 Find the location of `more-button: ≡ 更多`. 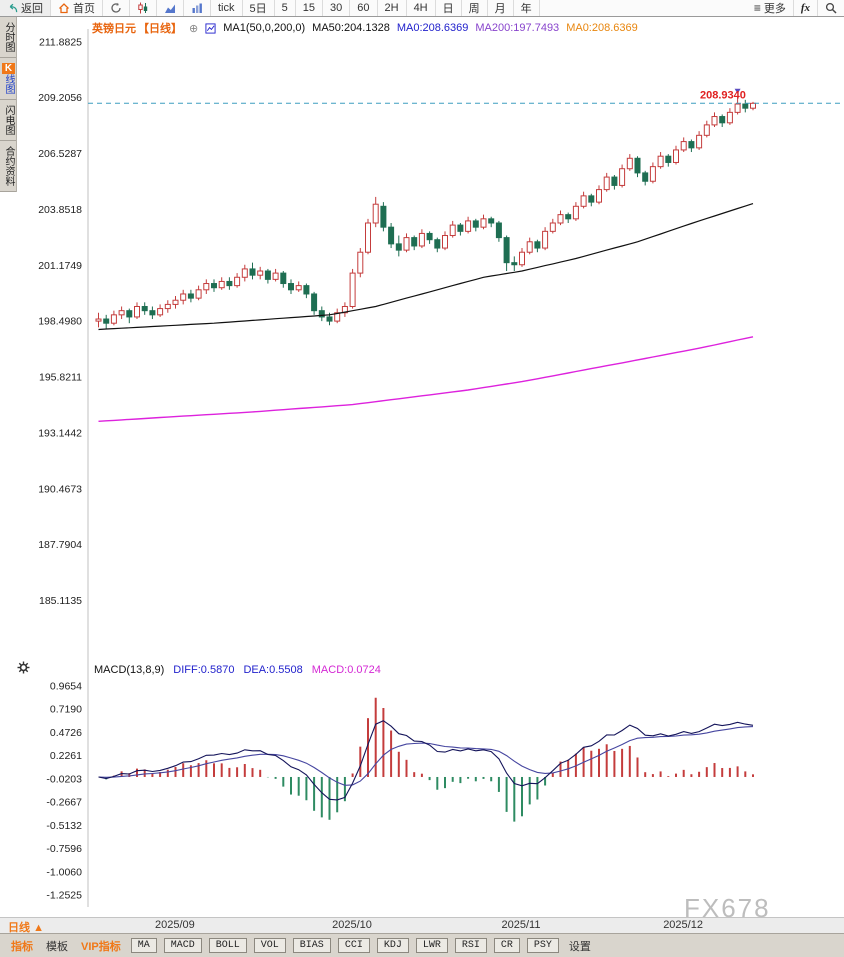

more-button: ≡ 更多 is located at coordinates (770, 8).